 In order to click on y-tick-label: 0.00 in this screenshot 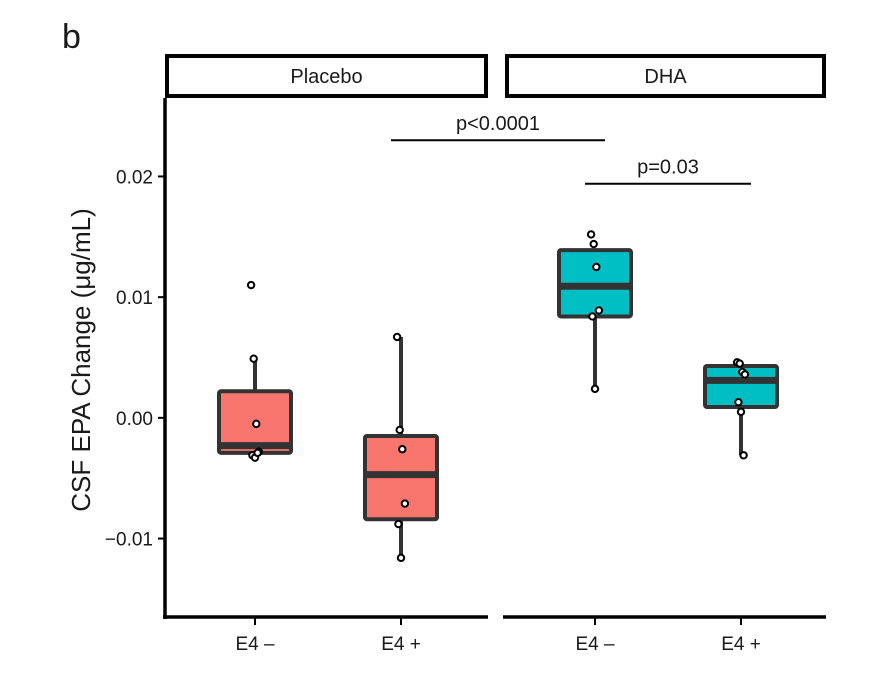, I will do `click(134, 419)`.